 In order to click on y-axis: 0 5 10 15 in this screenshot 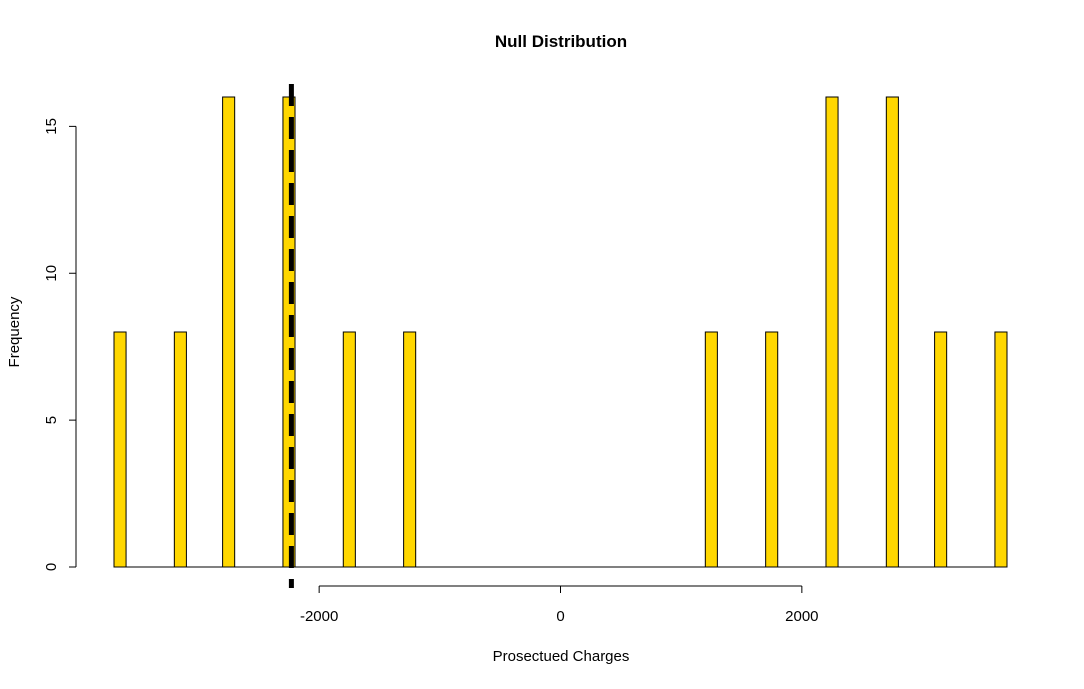, I will do `click(60, 344)`.